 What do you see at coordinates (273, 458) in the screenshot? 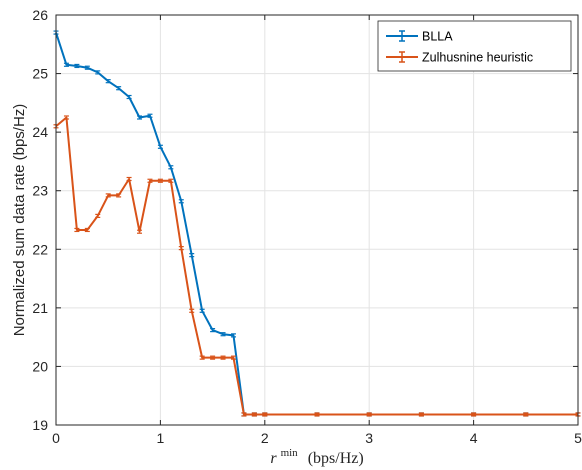
I see `x-axis-symbol: r` at bounding box center [273, 458].